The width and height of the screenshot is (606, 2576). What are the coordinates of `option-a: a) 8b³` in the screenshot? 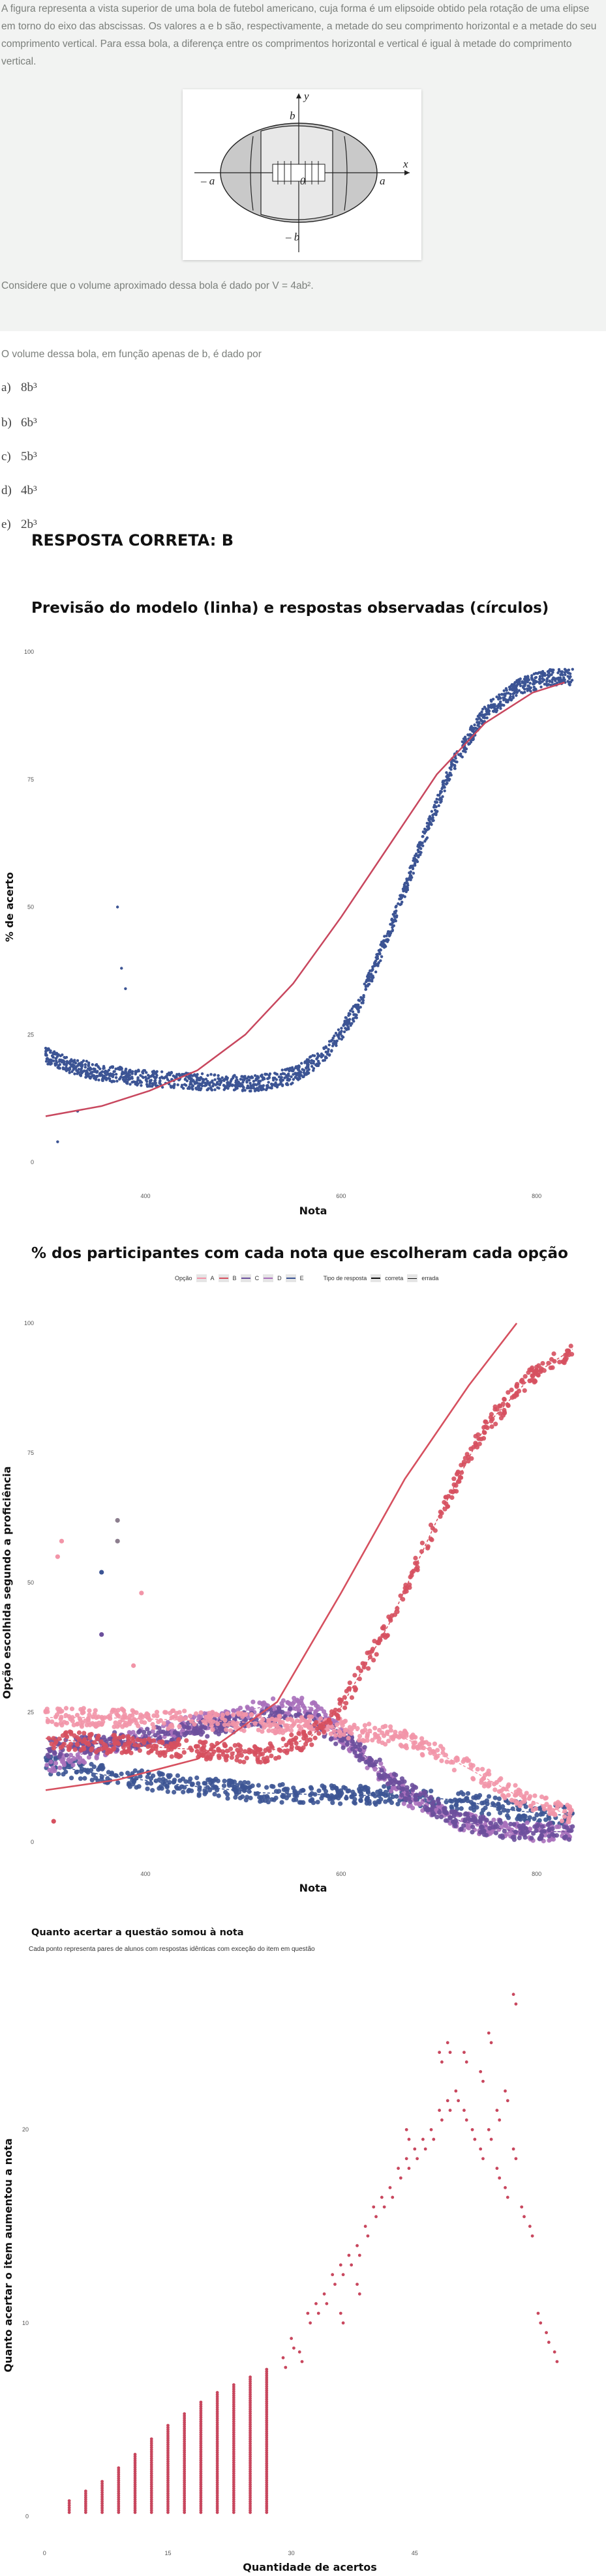 It's located at (19, 388).